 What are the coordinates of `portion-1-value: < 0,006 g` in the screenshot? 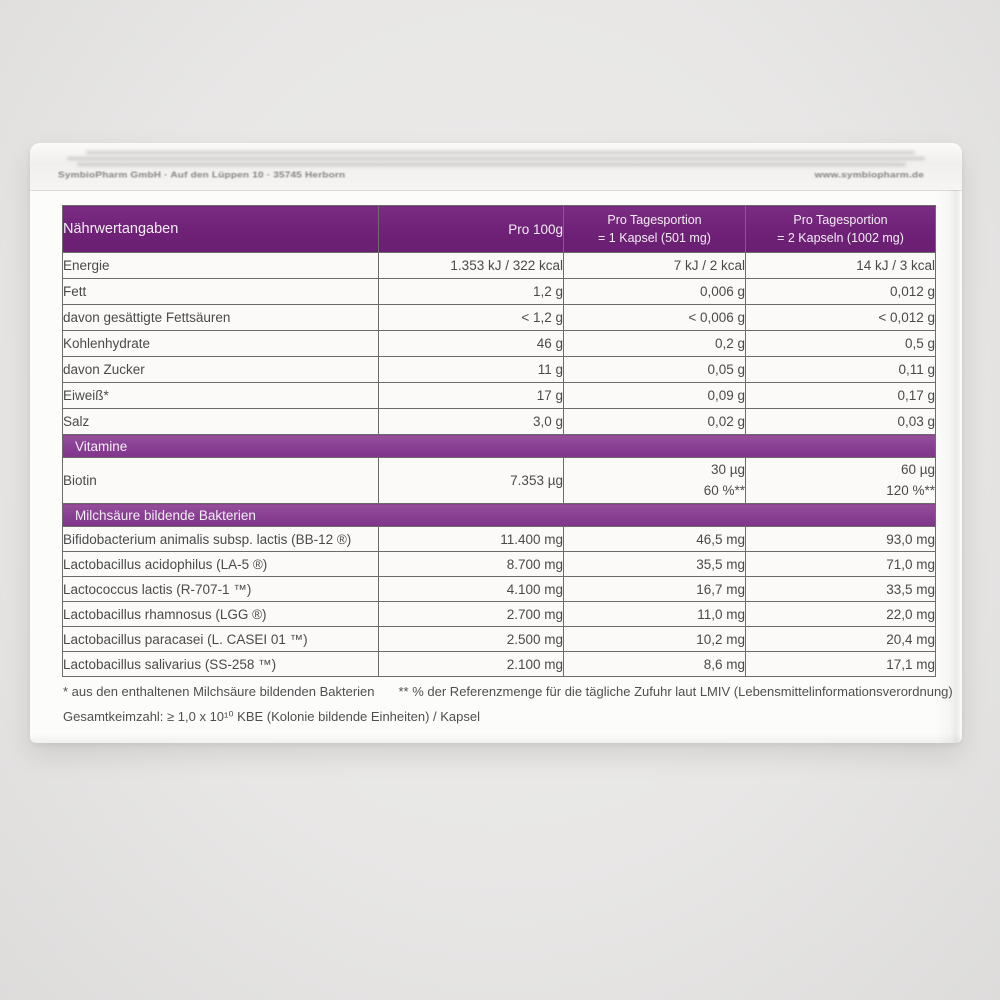 It's located at (654, 317).